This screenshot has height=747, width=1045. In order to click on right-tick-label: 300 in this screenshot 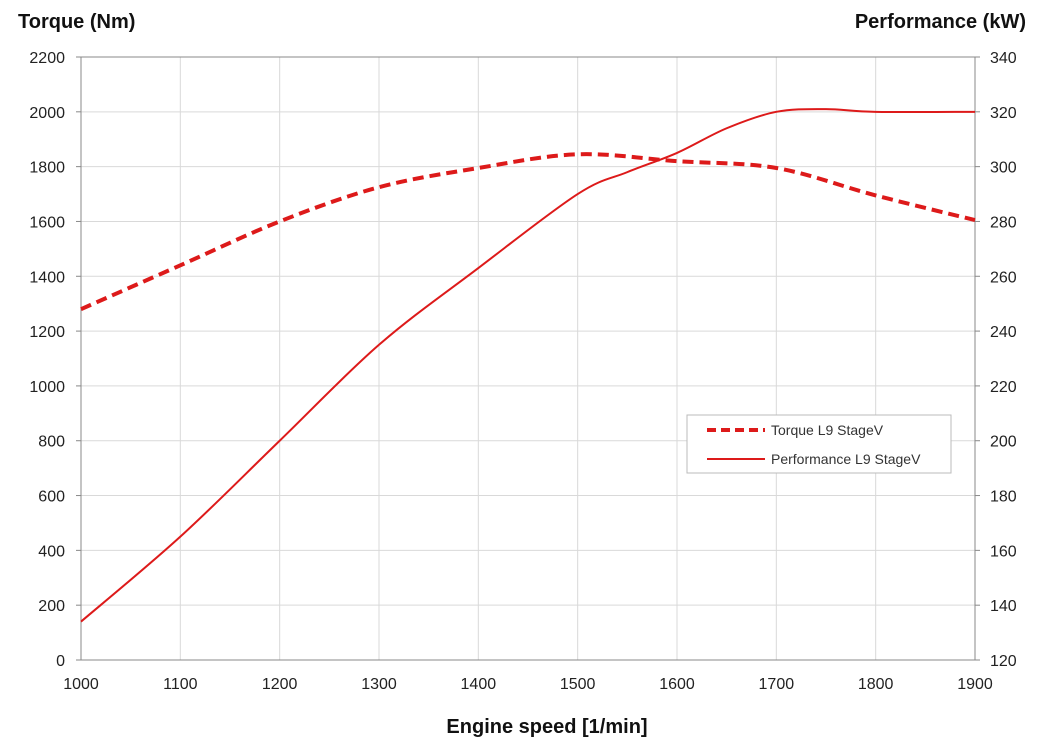, I will do `click(1003, 168)`.